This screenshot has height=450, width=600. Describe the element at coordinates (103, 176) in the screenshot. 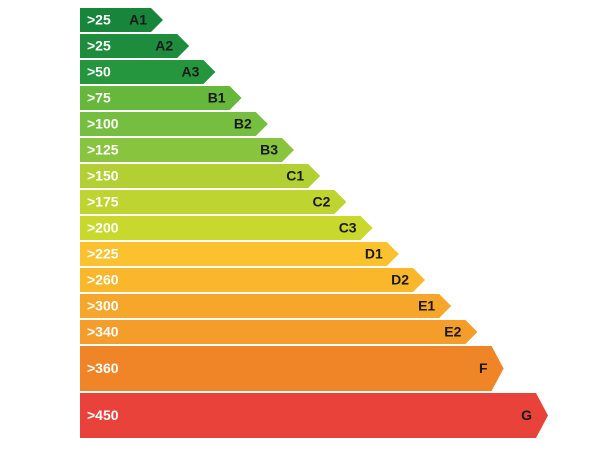

I see `band-threshold: >150` at that location.